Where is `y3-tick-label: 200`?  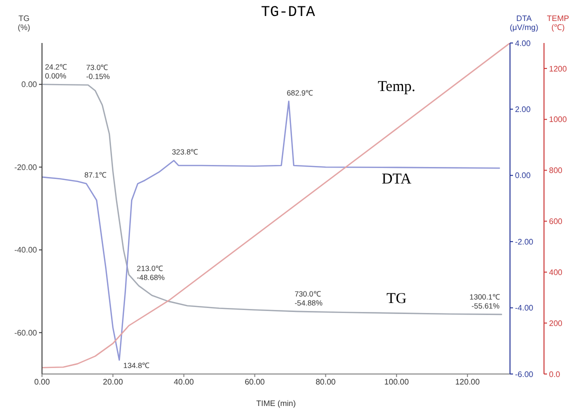
y3-tick-label: 200 is located at coordinates (556, 323).